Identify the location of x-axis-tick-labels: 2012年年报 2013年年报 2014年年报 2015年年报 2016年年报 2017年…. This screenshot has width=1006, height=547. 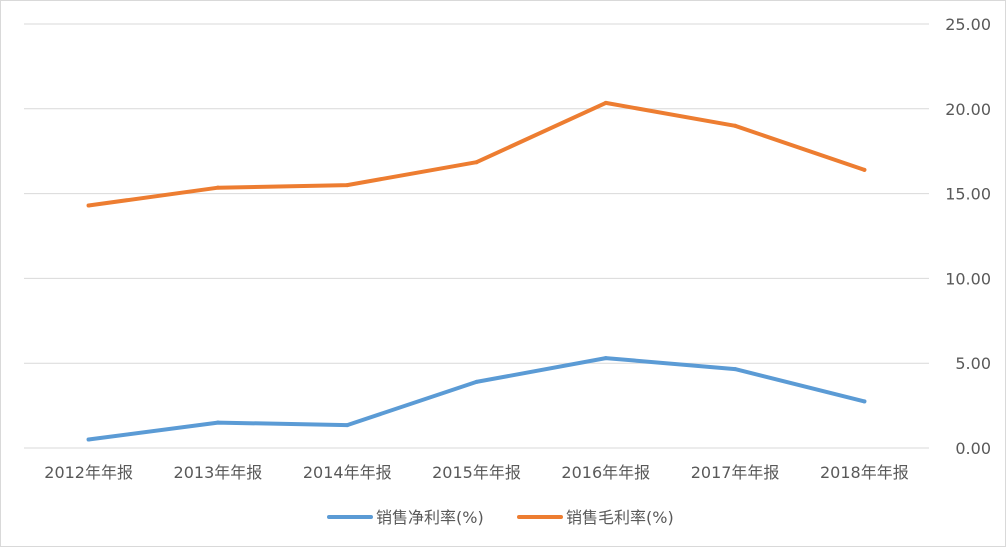
(476, 472).